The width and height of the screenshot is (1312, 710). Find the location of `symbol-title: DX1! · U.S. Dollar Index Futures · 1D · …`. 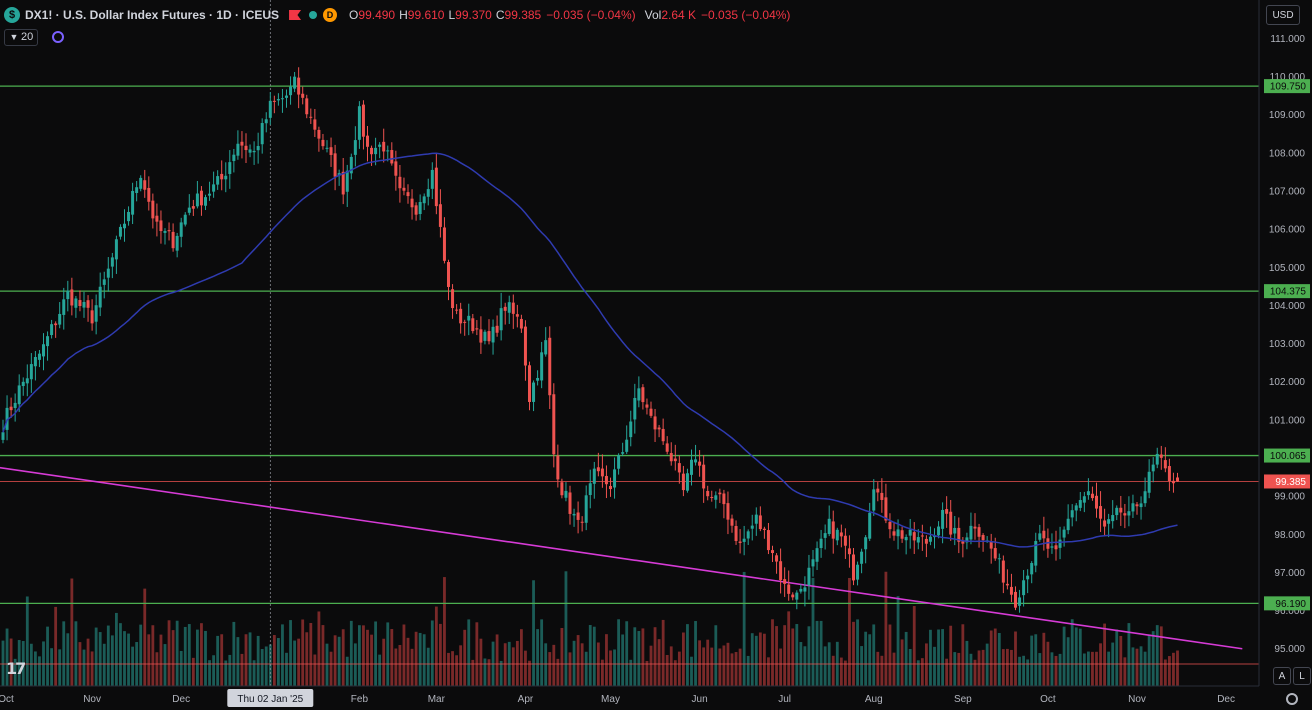

symbol-title: DX1! · U.S. Dollar Index Futures · 1D · … is located at coordinates (152, 15).